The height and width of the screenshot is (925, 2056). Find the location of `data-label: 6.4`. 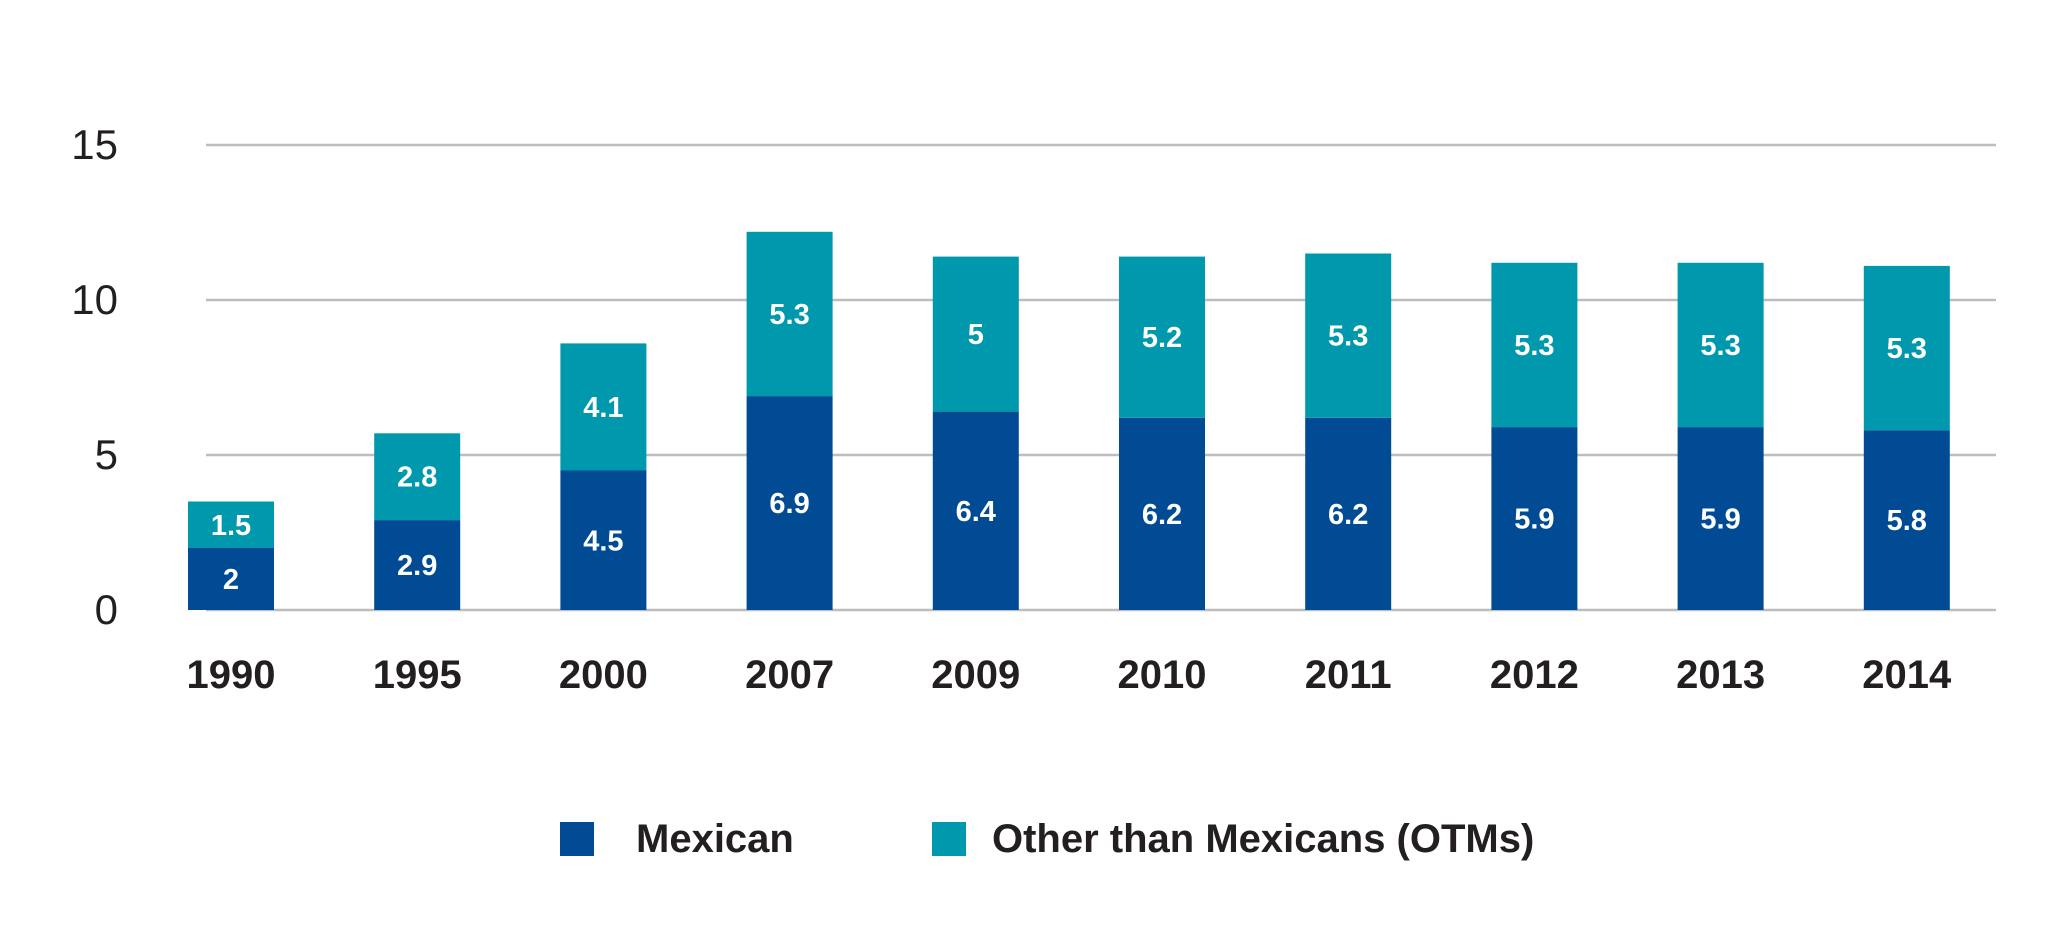

data-label: 6.4 is located at coordinates (976, 512).